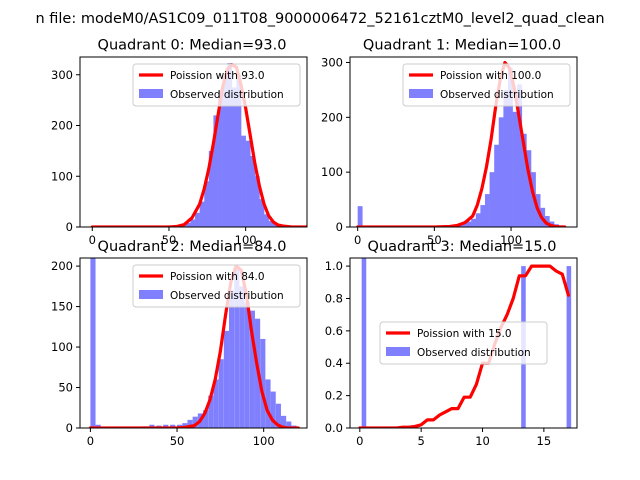 The width and height of the screenshot is (640, 480). I want to click on legend: Poission with 93.0 Observed distribution, so click(216, 85).